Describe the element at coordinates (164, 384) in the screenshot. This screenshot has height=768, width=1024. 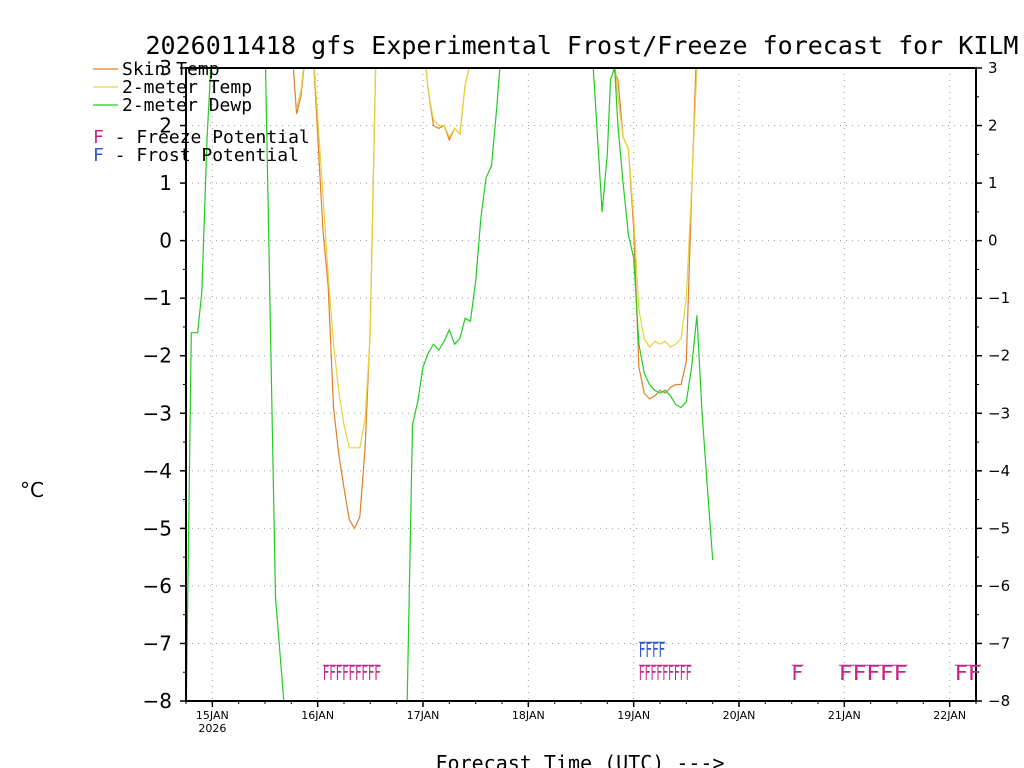
I see `y-axis-left: 3 2 1 0 −1 −2 −3 −4 −5 −6 −7 −8` at that location.